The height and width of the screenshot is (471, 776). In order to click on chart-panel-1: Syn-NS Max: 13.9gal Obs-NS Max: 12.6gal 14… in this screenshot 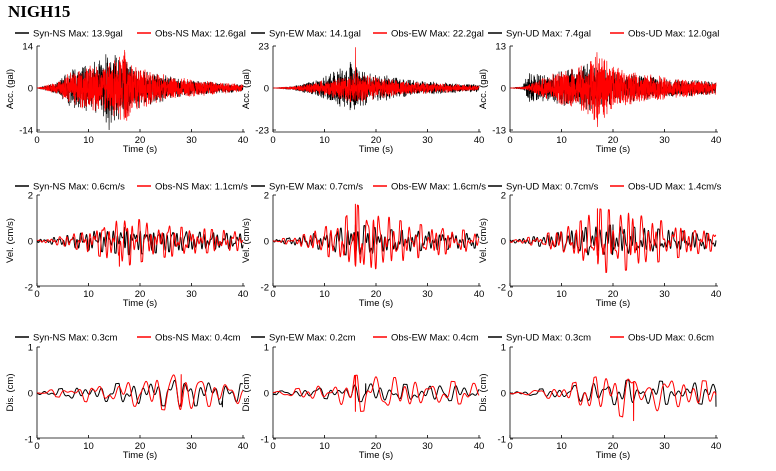, I will do `click(126, 92)`.